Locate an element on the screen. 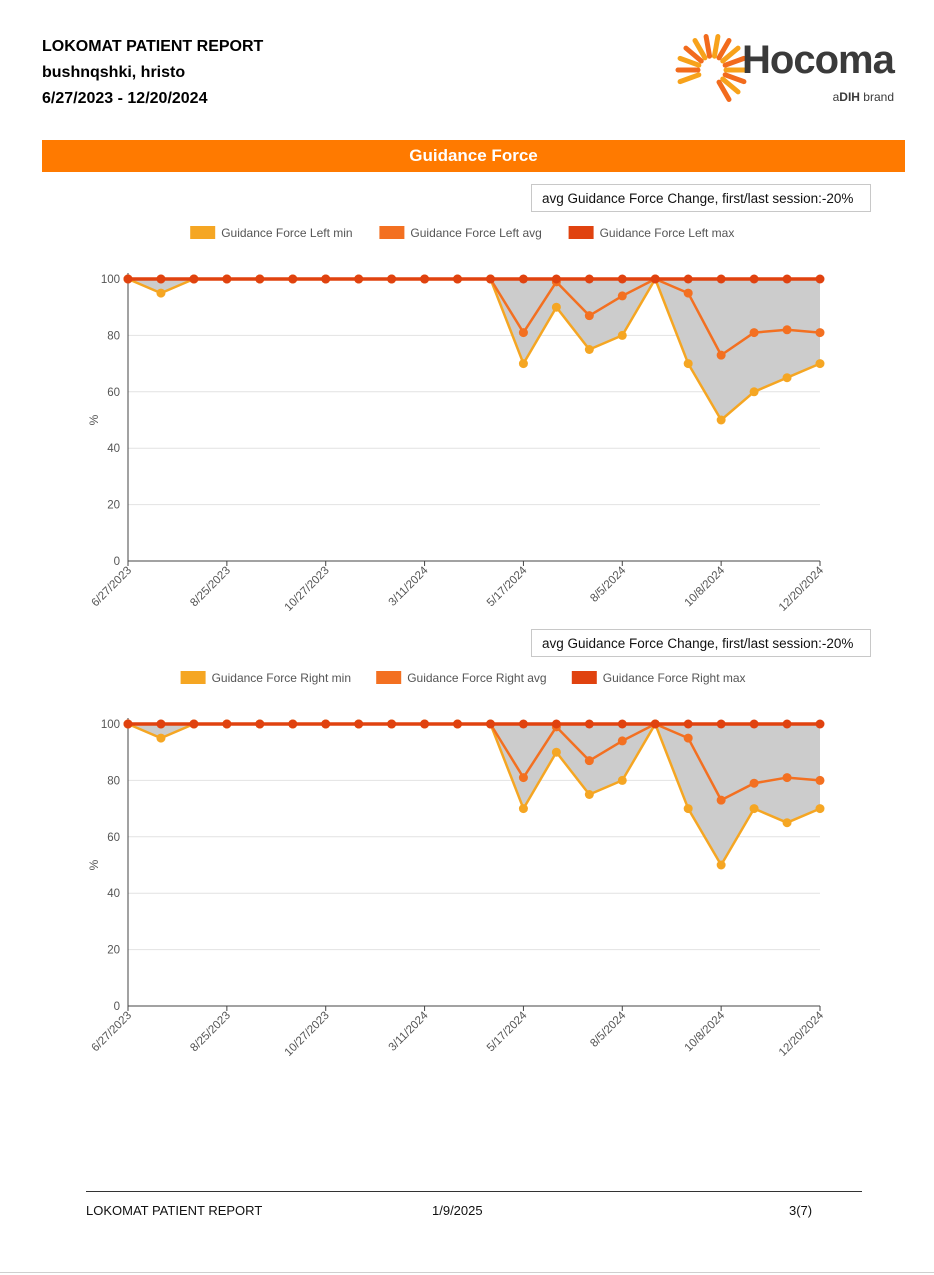 Image resolution: width=934 pixels, height=1275 pixels. x-tick-label: 10/27/2023 is located at coordinates (307, 1034).